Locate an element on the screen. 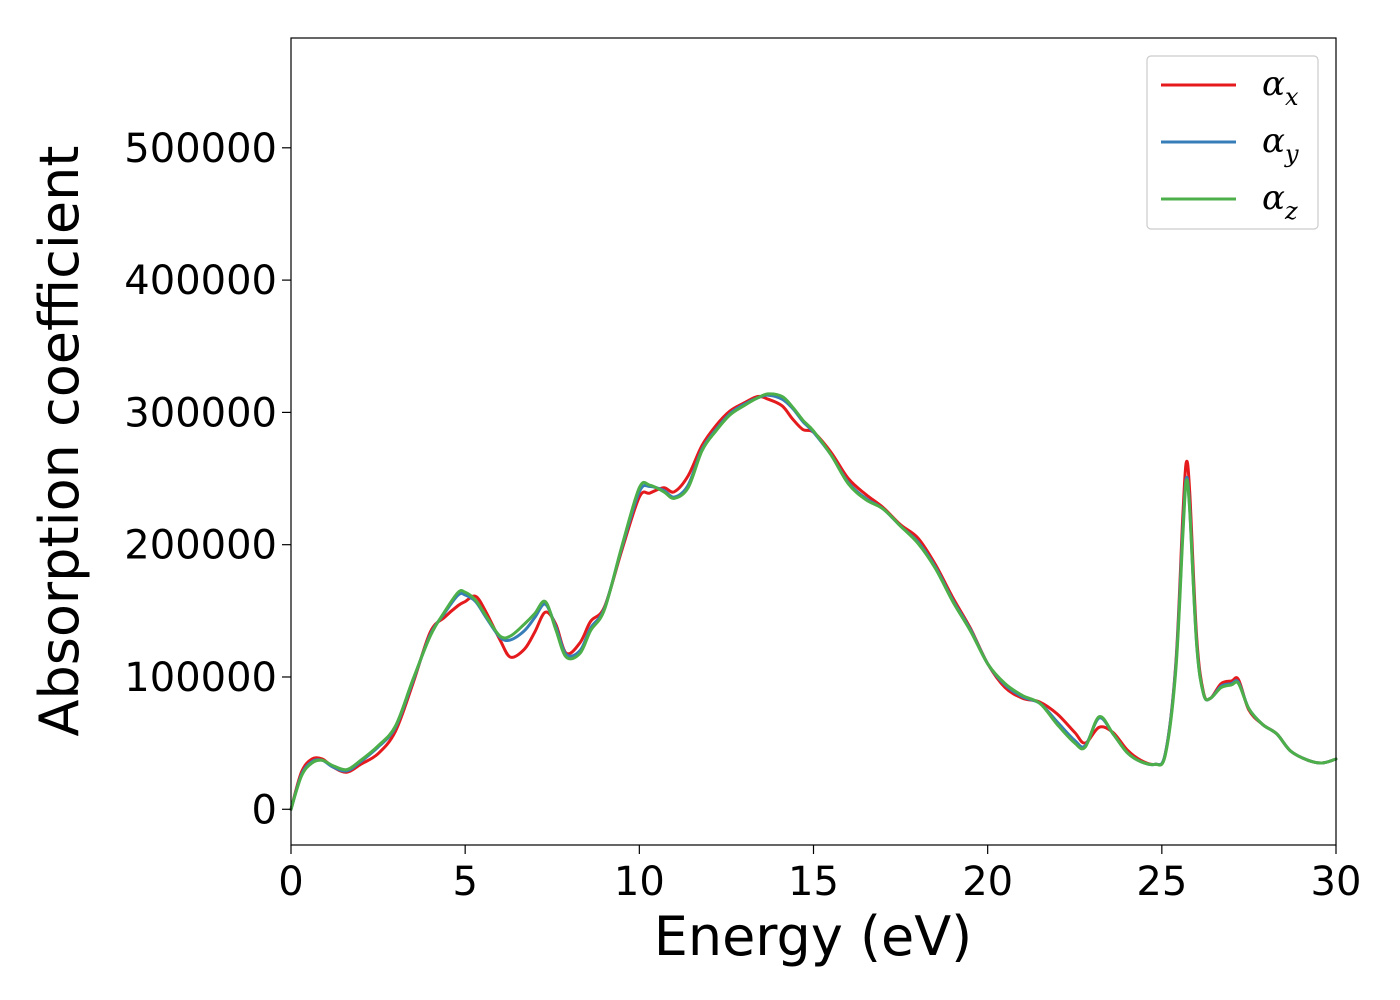 This screenshot has width=1400, height=1000. y-tick-label: 100000 is located at coordinates (200, 678).